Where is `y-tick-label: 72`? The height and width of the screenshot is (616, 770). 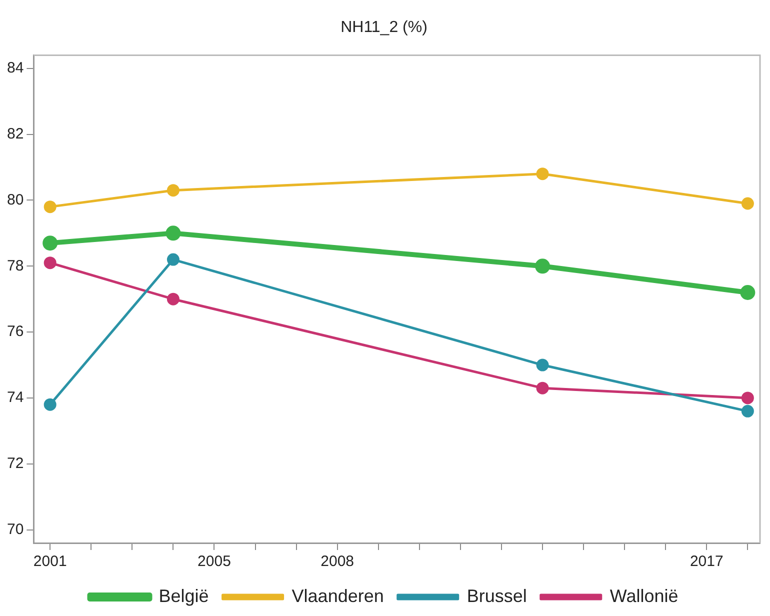 y-tick-label: 72 is located at coordinates (15, 463).